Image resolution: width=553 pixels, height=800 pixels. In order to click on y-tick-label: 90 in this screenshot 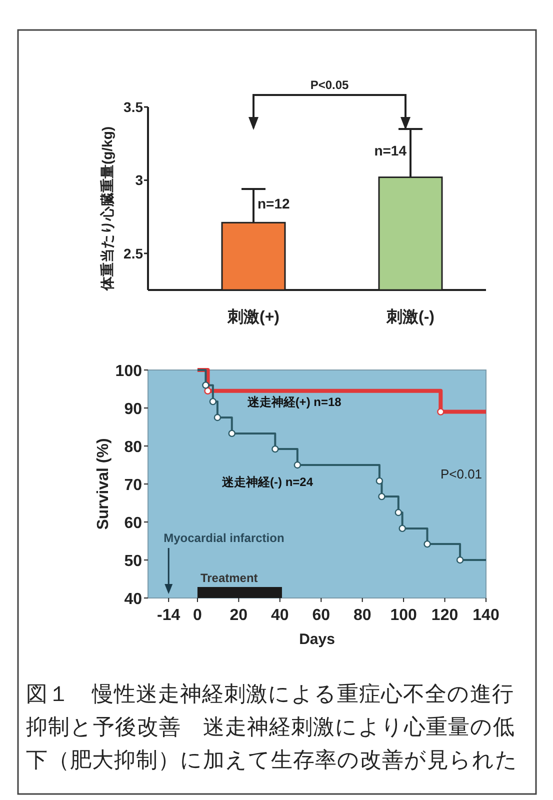, I will do `click(133, 409)`.